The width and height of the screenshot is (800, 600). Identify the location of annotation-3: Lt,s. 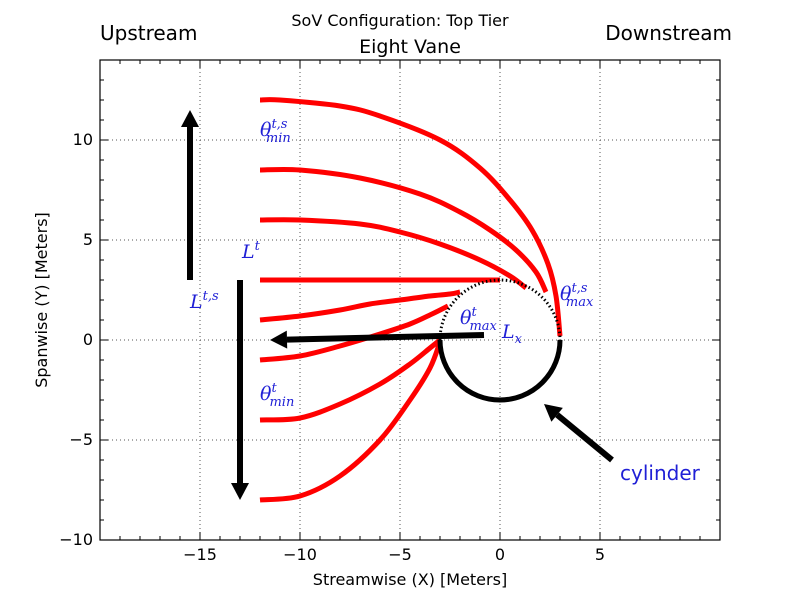
(204, 301).